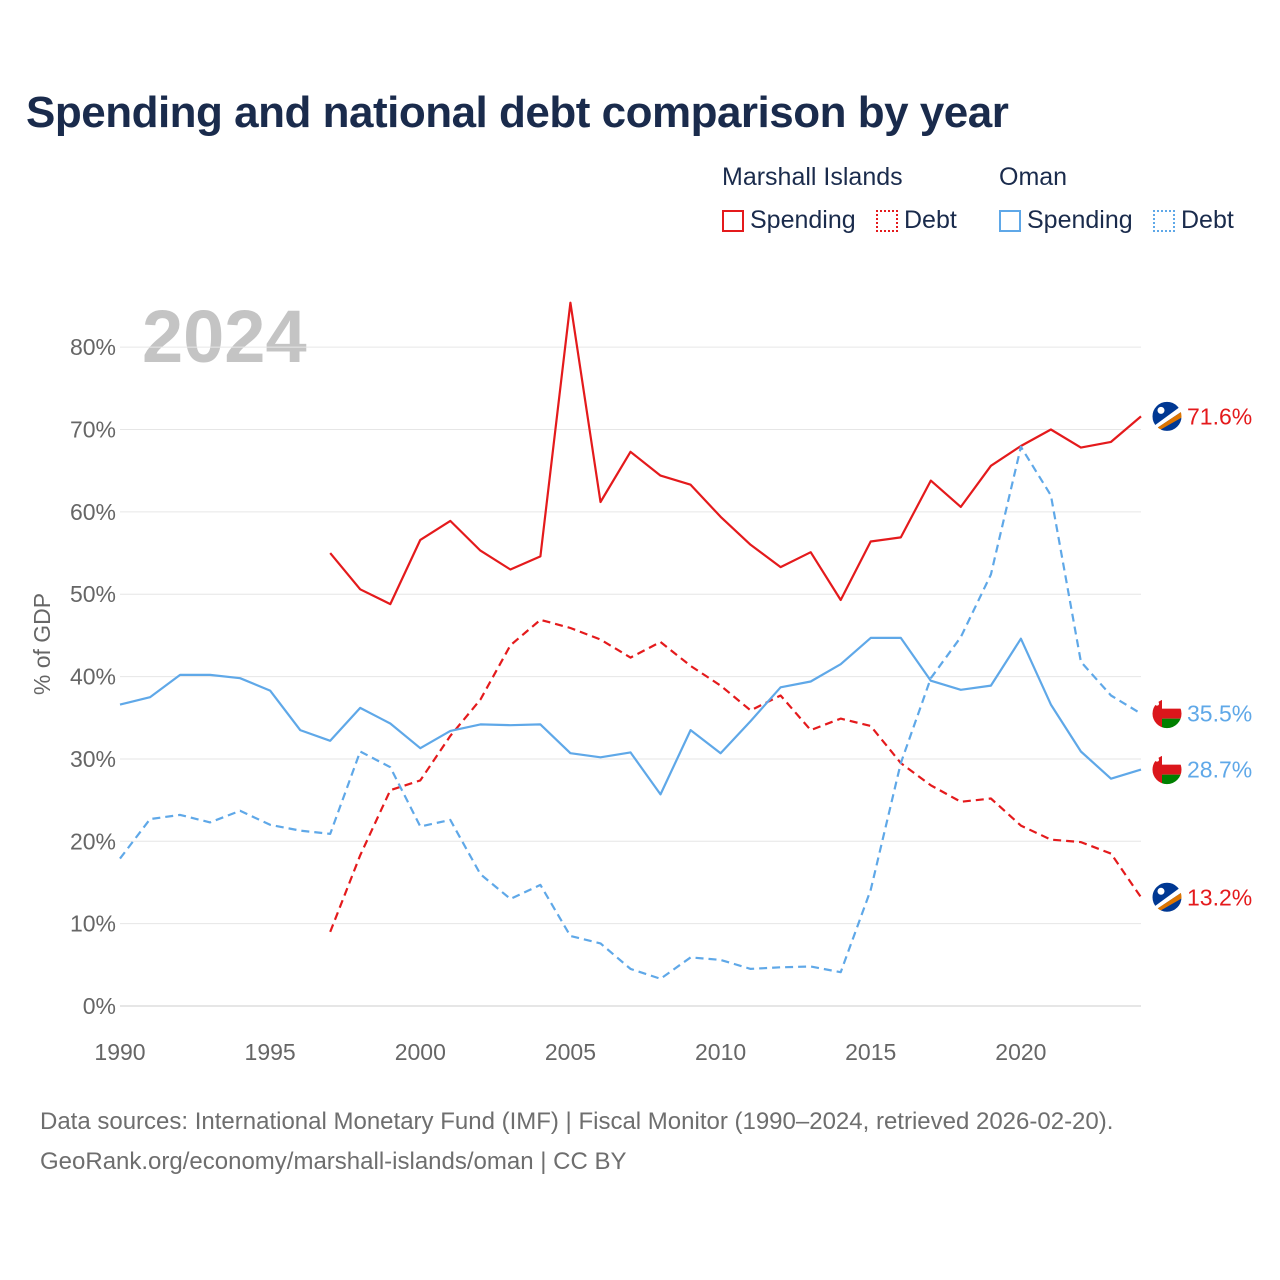  What do you see at coordinates (1219, 416) in the screenshot?
I see `end-value-label: 71.6%` at bounding box center [1219, 416].